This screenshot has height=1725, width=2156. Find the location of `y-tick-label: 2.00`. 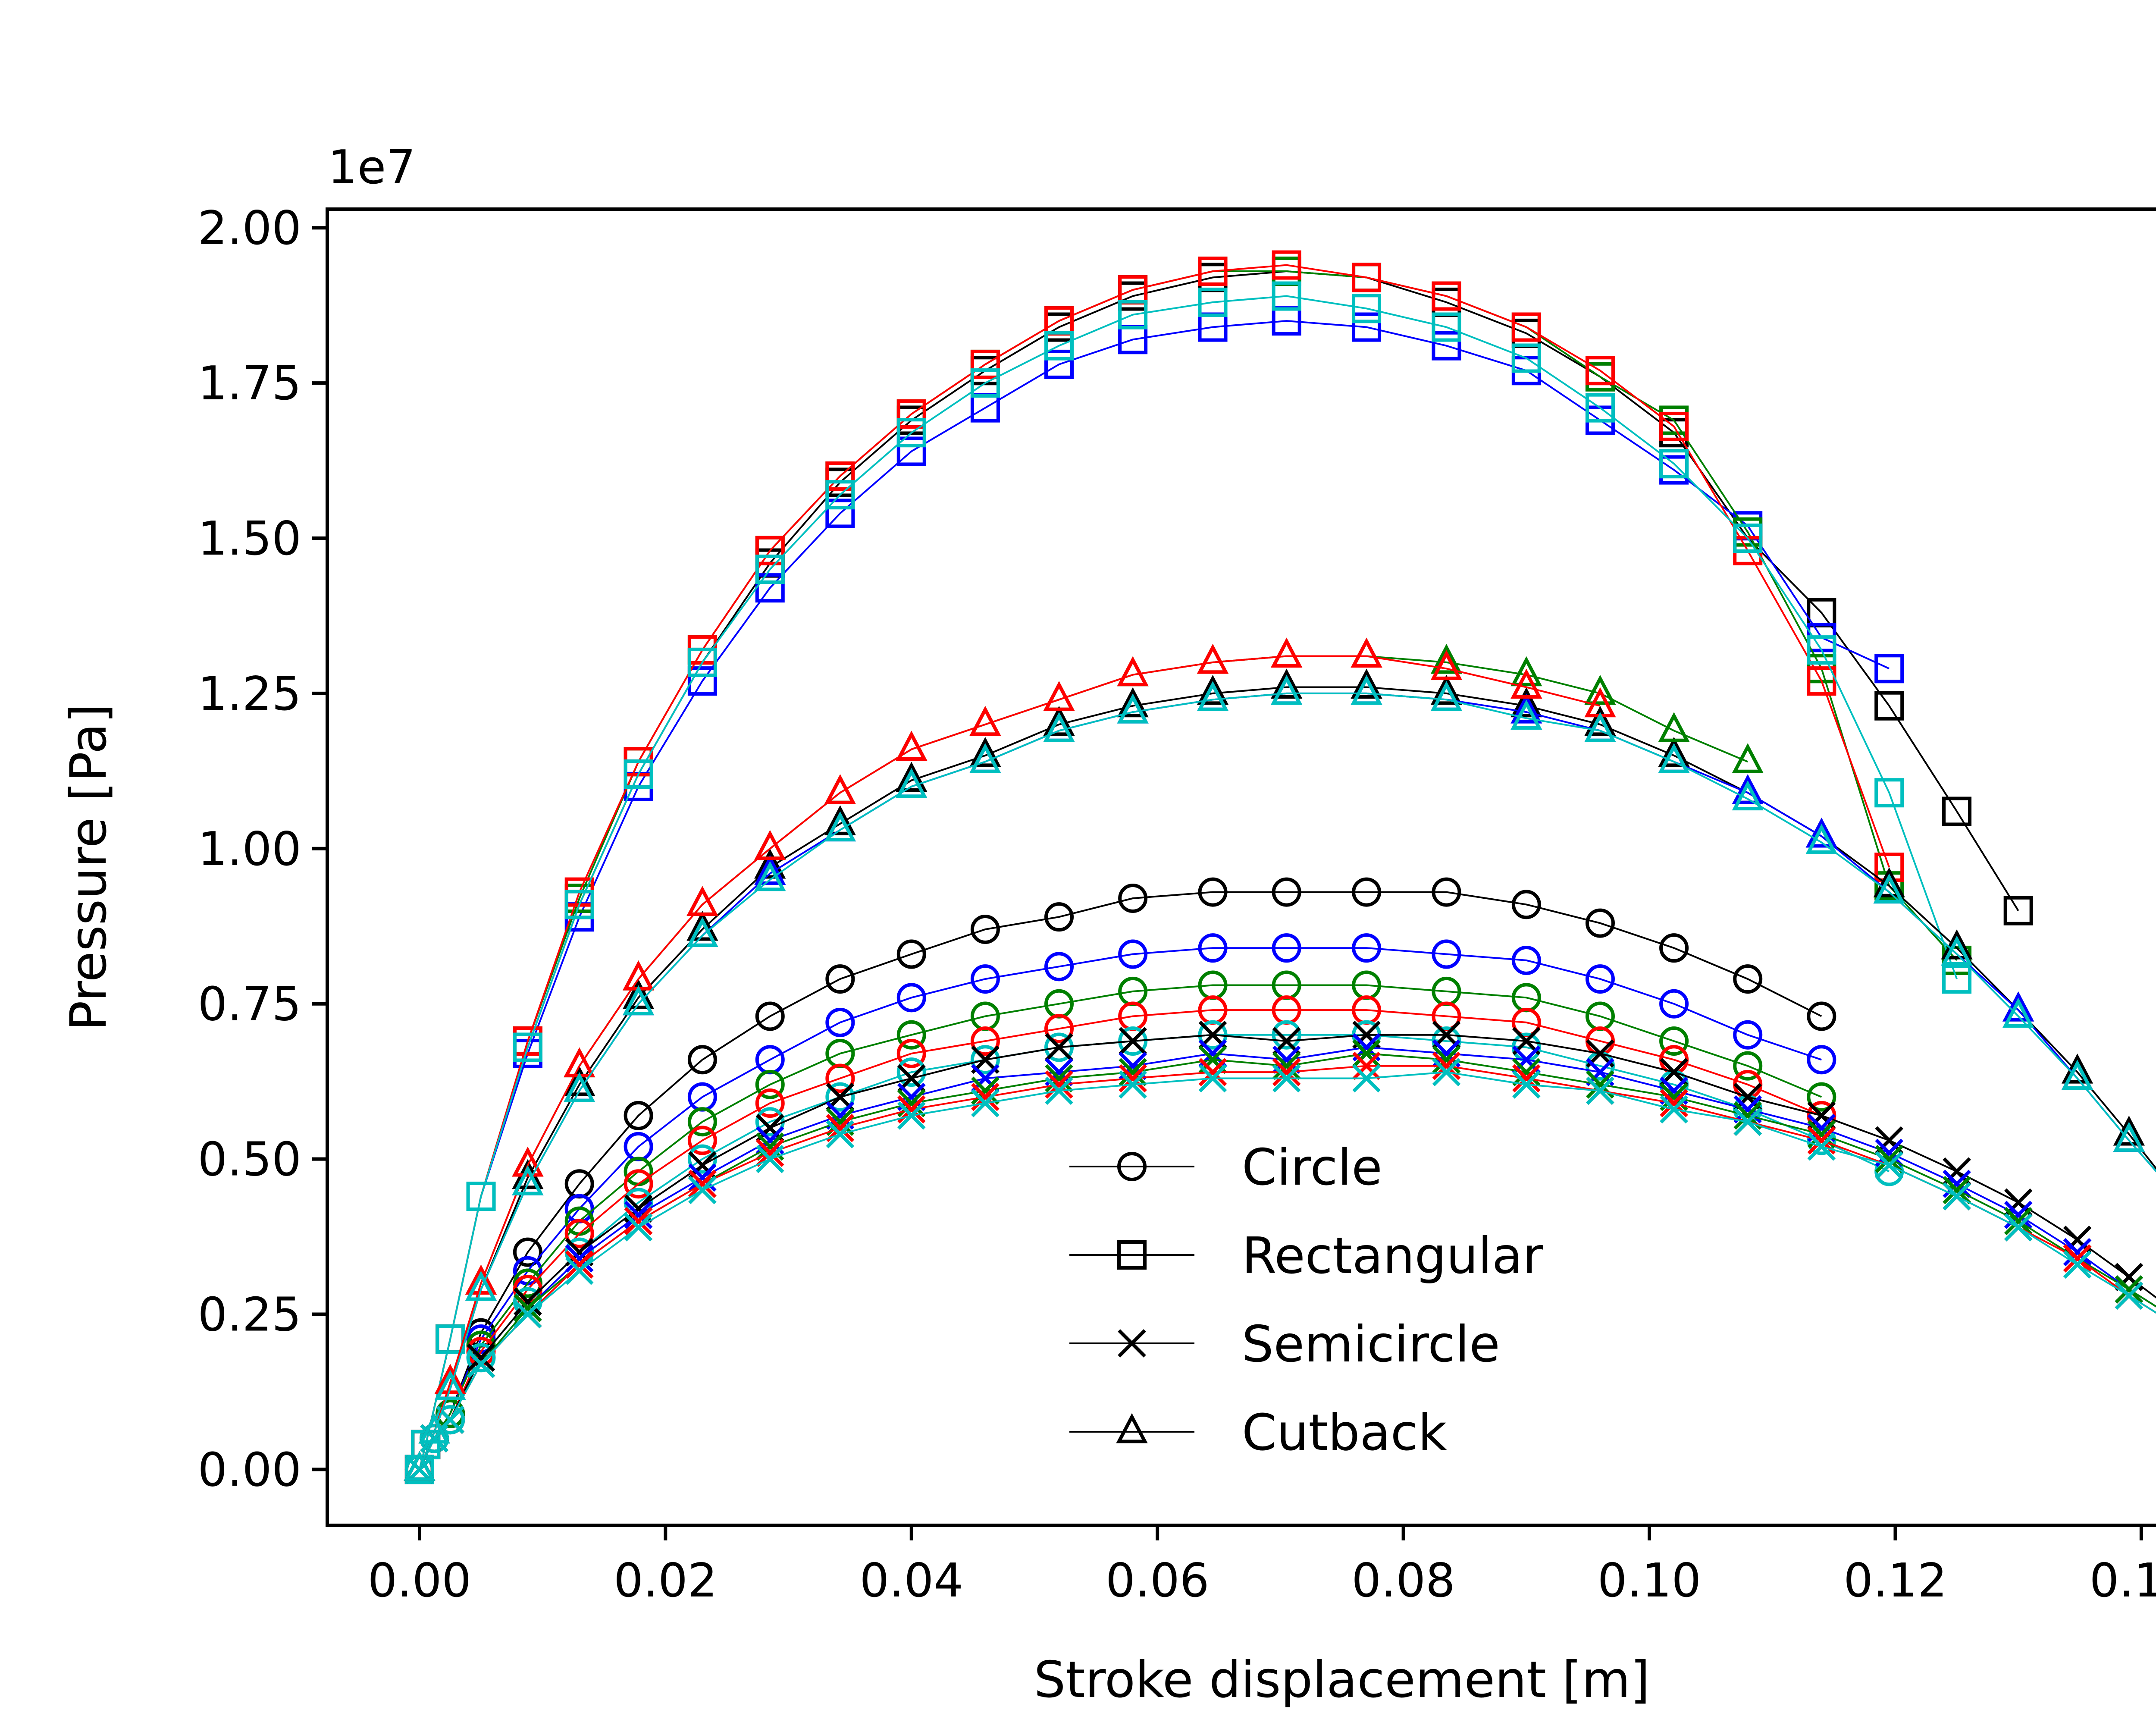

y-tick-label: 2.00 is located at coordinates (250, 228).